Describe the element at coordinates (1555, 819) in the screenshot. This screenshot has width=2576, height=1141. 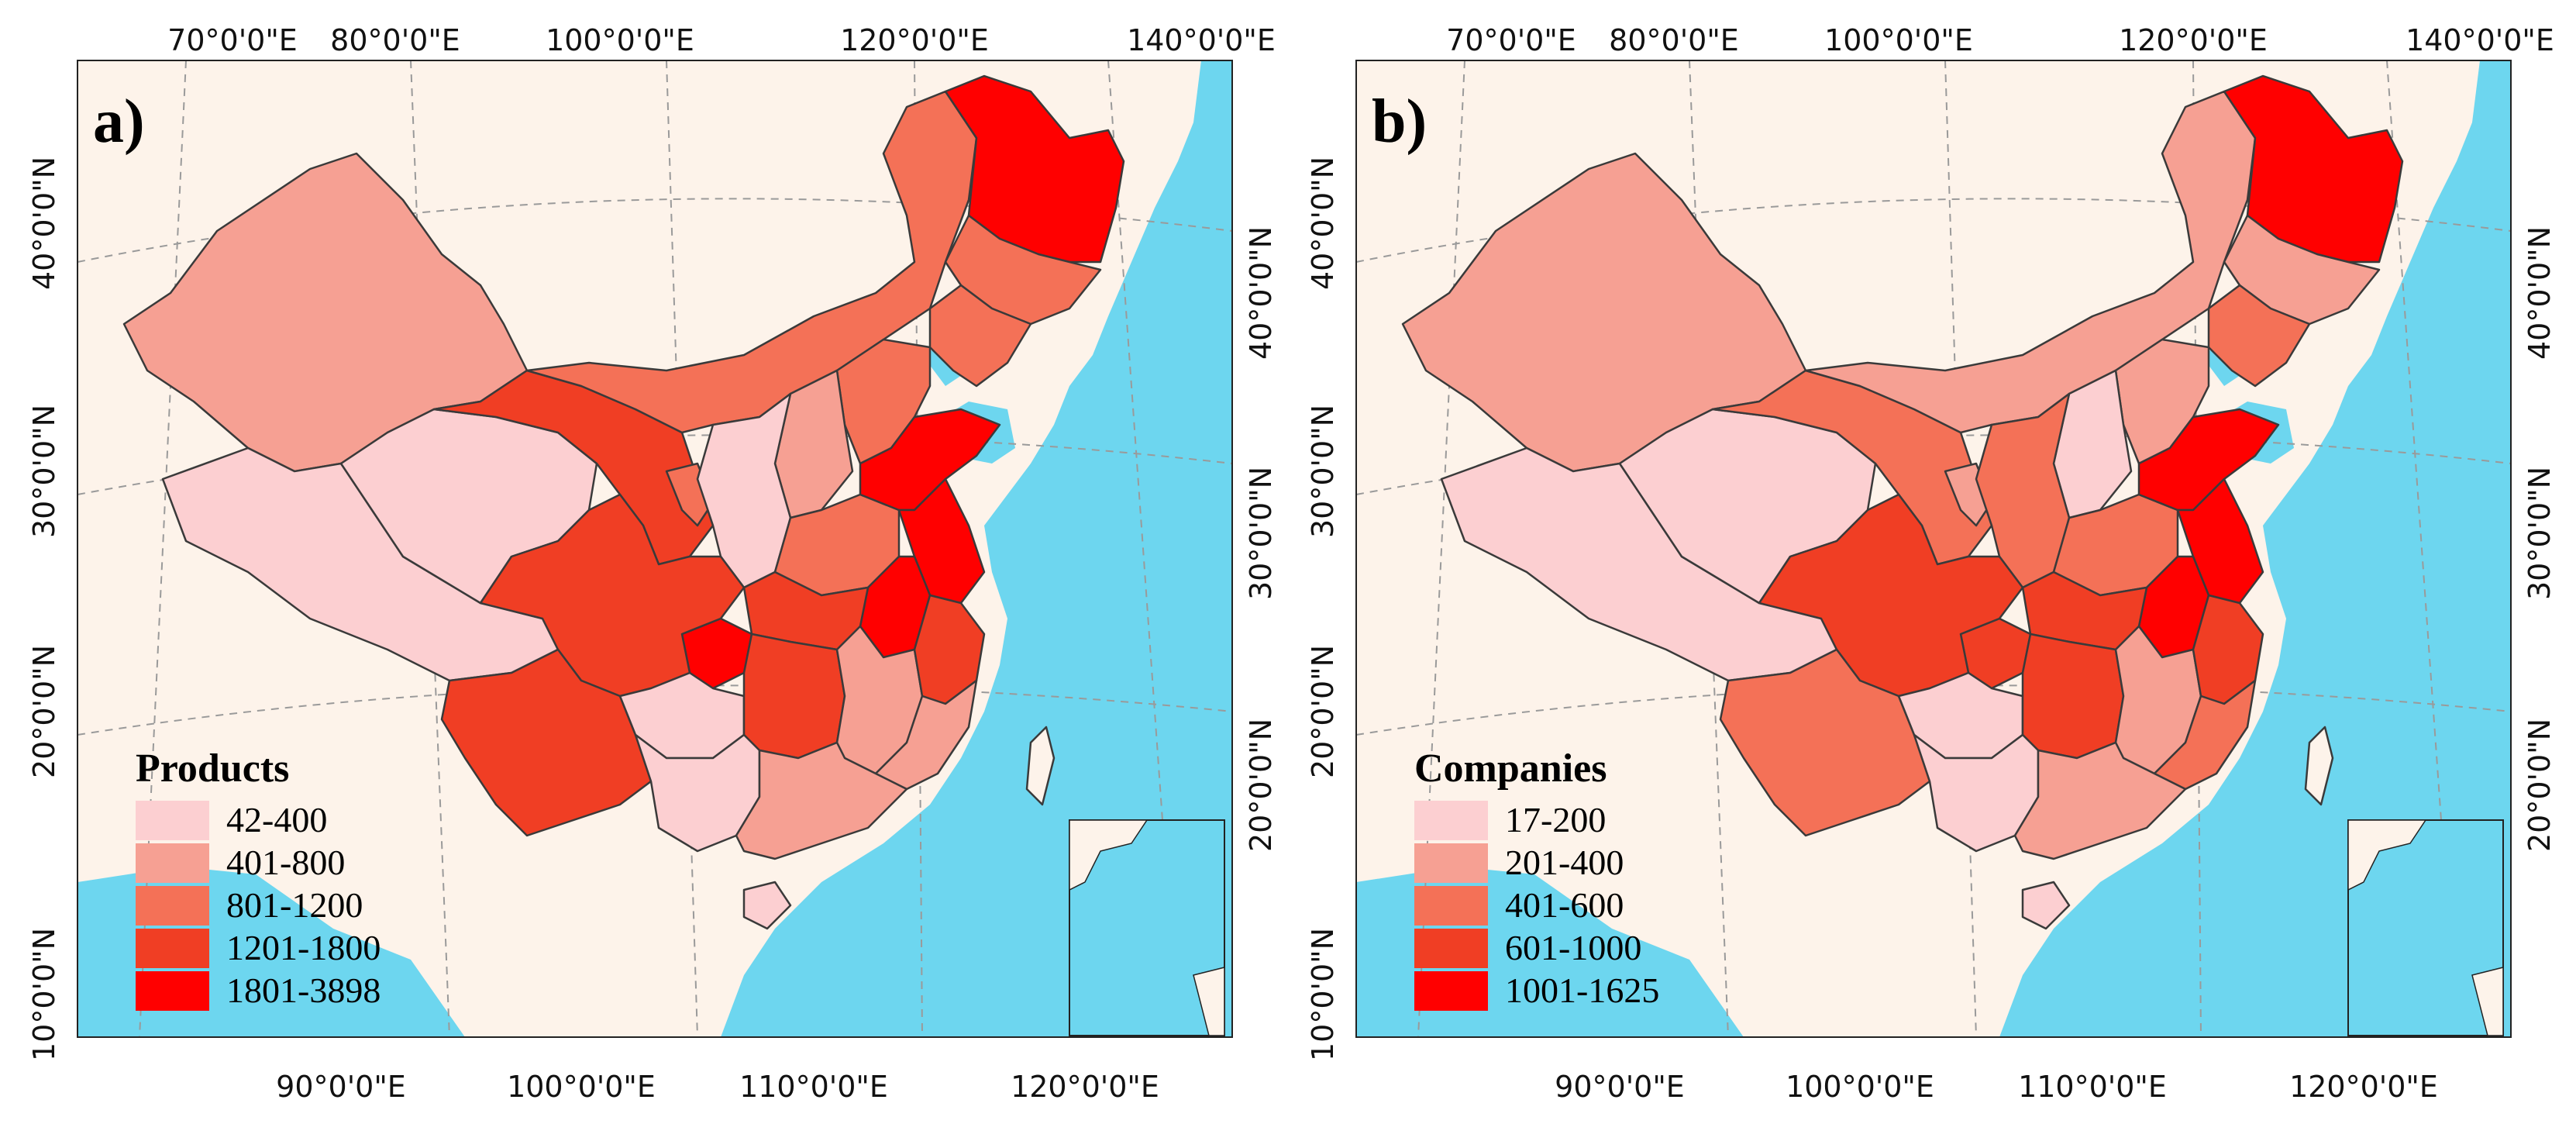
I see `legend-label: 17-200` at that location.